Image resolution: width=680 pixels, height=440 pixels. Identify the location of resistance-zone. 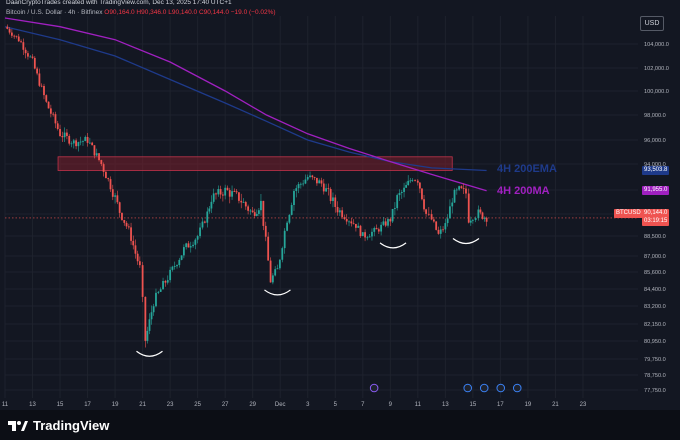
(255, 163).